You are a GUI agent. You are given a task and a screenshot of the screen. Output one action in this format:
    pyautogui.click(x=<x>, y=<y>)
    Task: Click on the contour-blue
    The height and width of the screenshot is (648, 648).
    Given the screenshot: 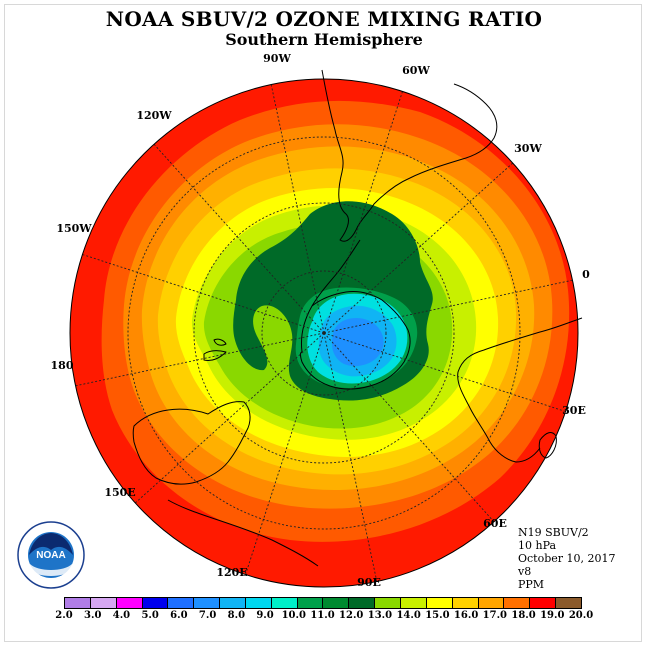 What is the action you would take?
    pyautogui.click(x=358, y=342)
    